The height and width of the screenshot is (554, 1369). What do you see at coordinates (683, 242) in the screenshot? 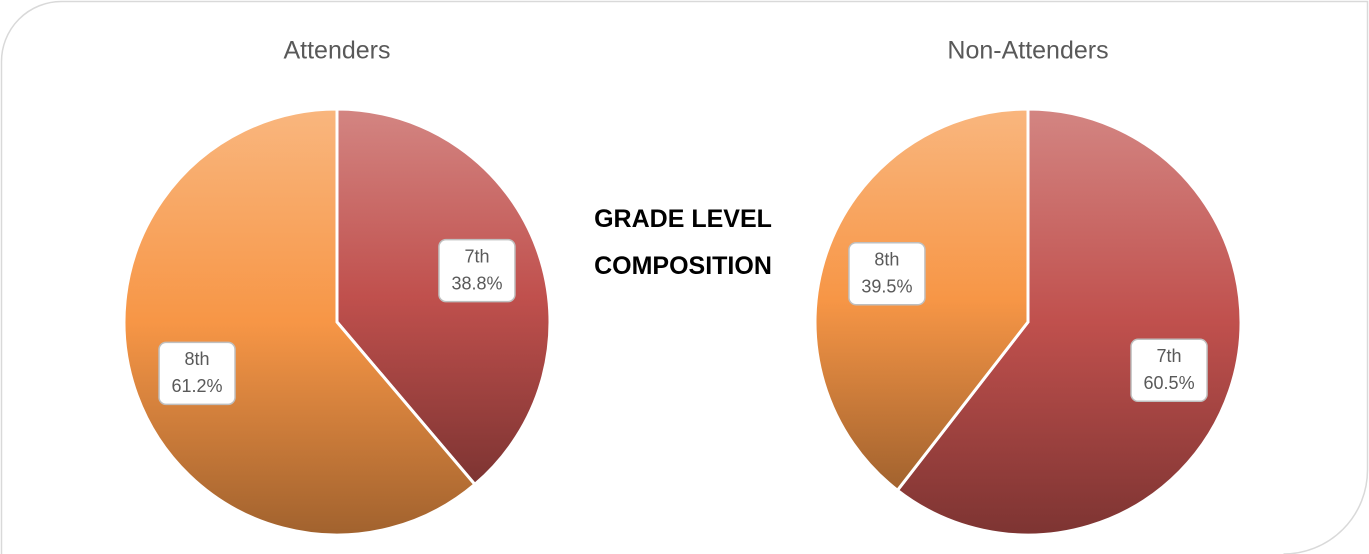
I see `center-title: GRADE LEVEL COMPOSITION` at bounding box center [683, 242].